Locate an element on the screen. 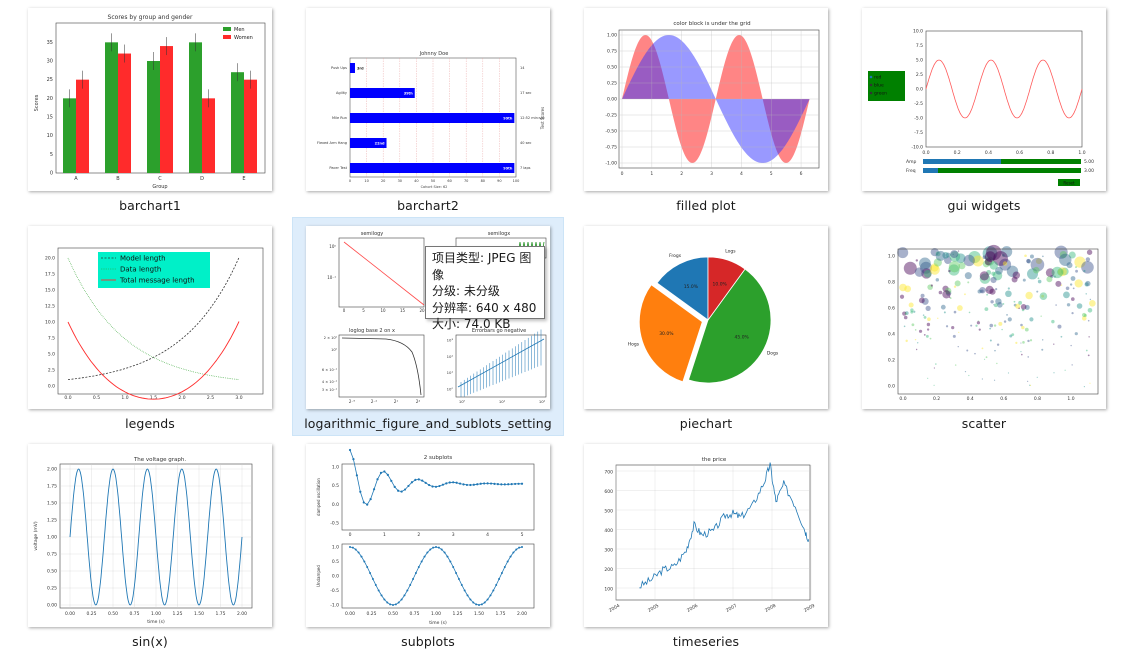 This screenshot has width=1121, height=659. x-tick: 2.0 is located at coordinates (181, 398).